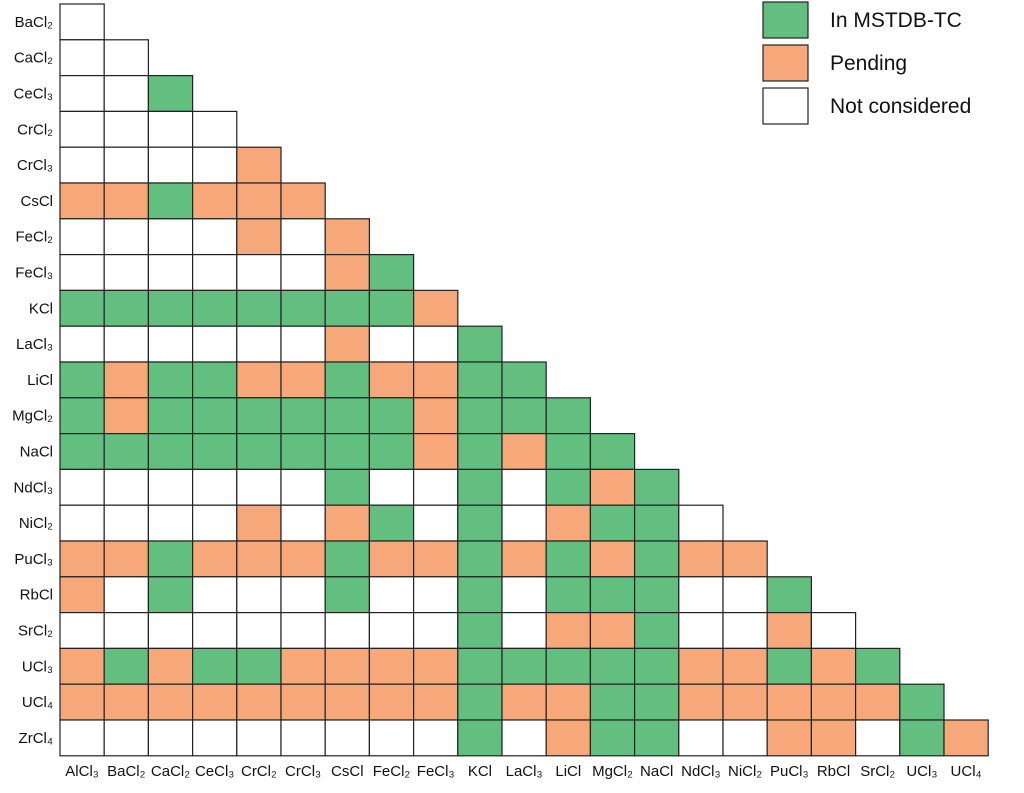  Describe the element at coordinates (896, 20) in the screenshot. I see `legend-label: In MSTDB-TC` at that location.